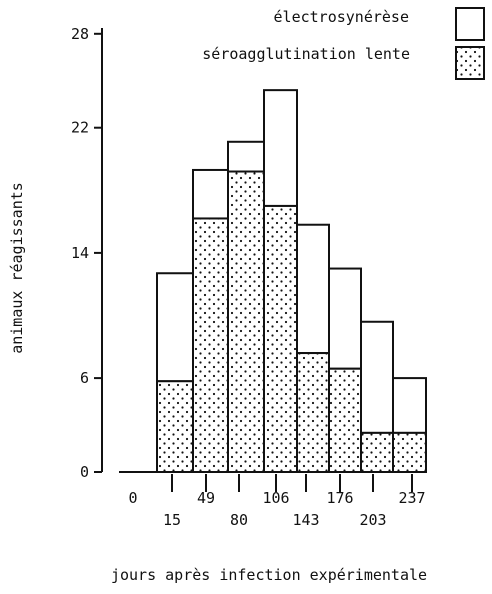 The image size is (492, 594). What do you see at coordinates (172, 520) in the screenshot?
I see `x-tick-label: 15` at bounding box center [172, 520].